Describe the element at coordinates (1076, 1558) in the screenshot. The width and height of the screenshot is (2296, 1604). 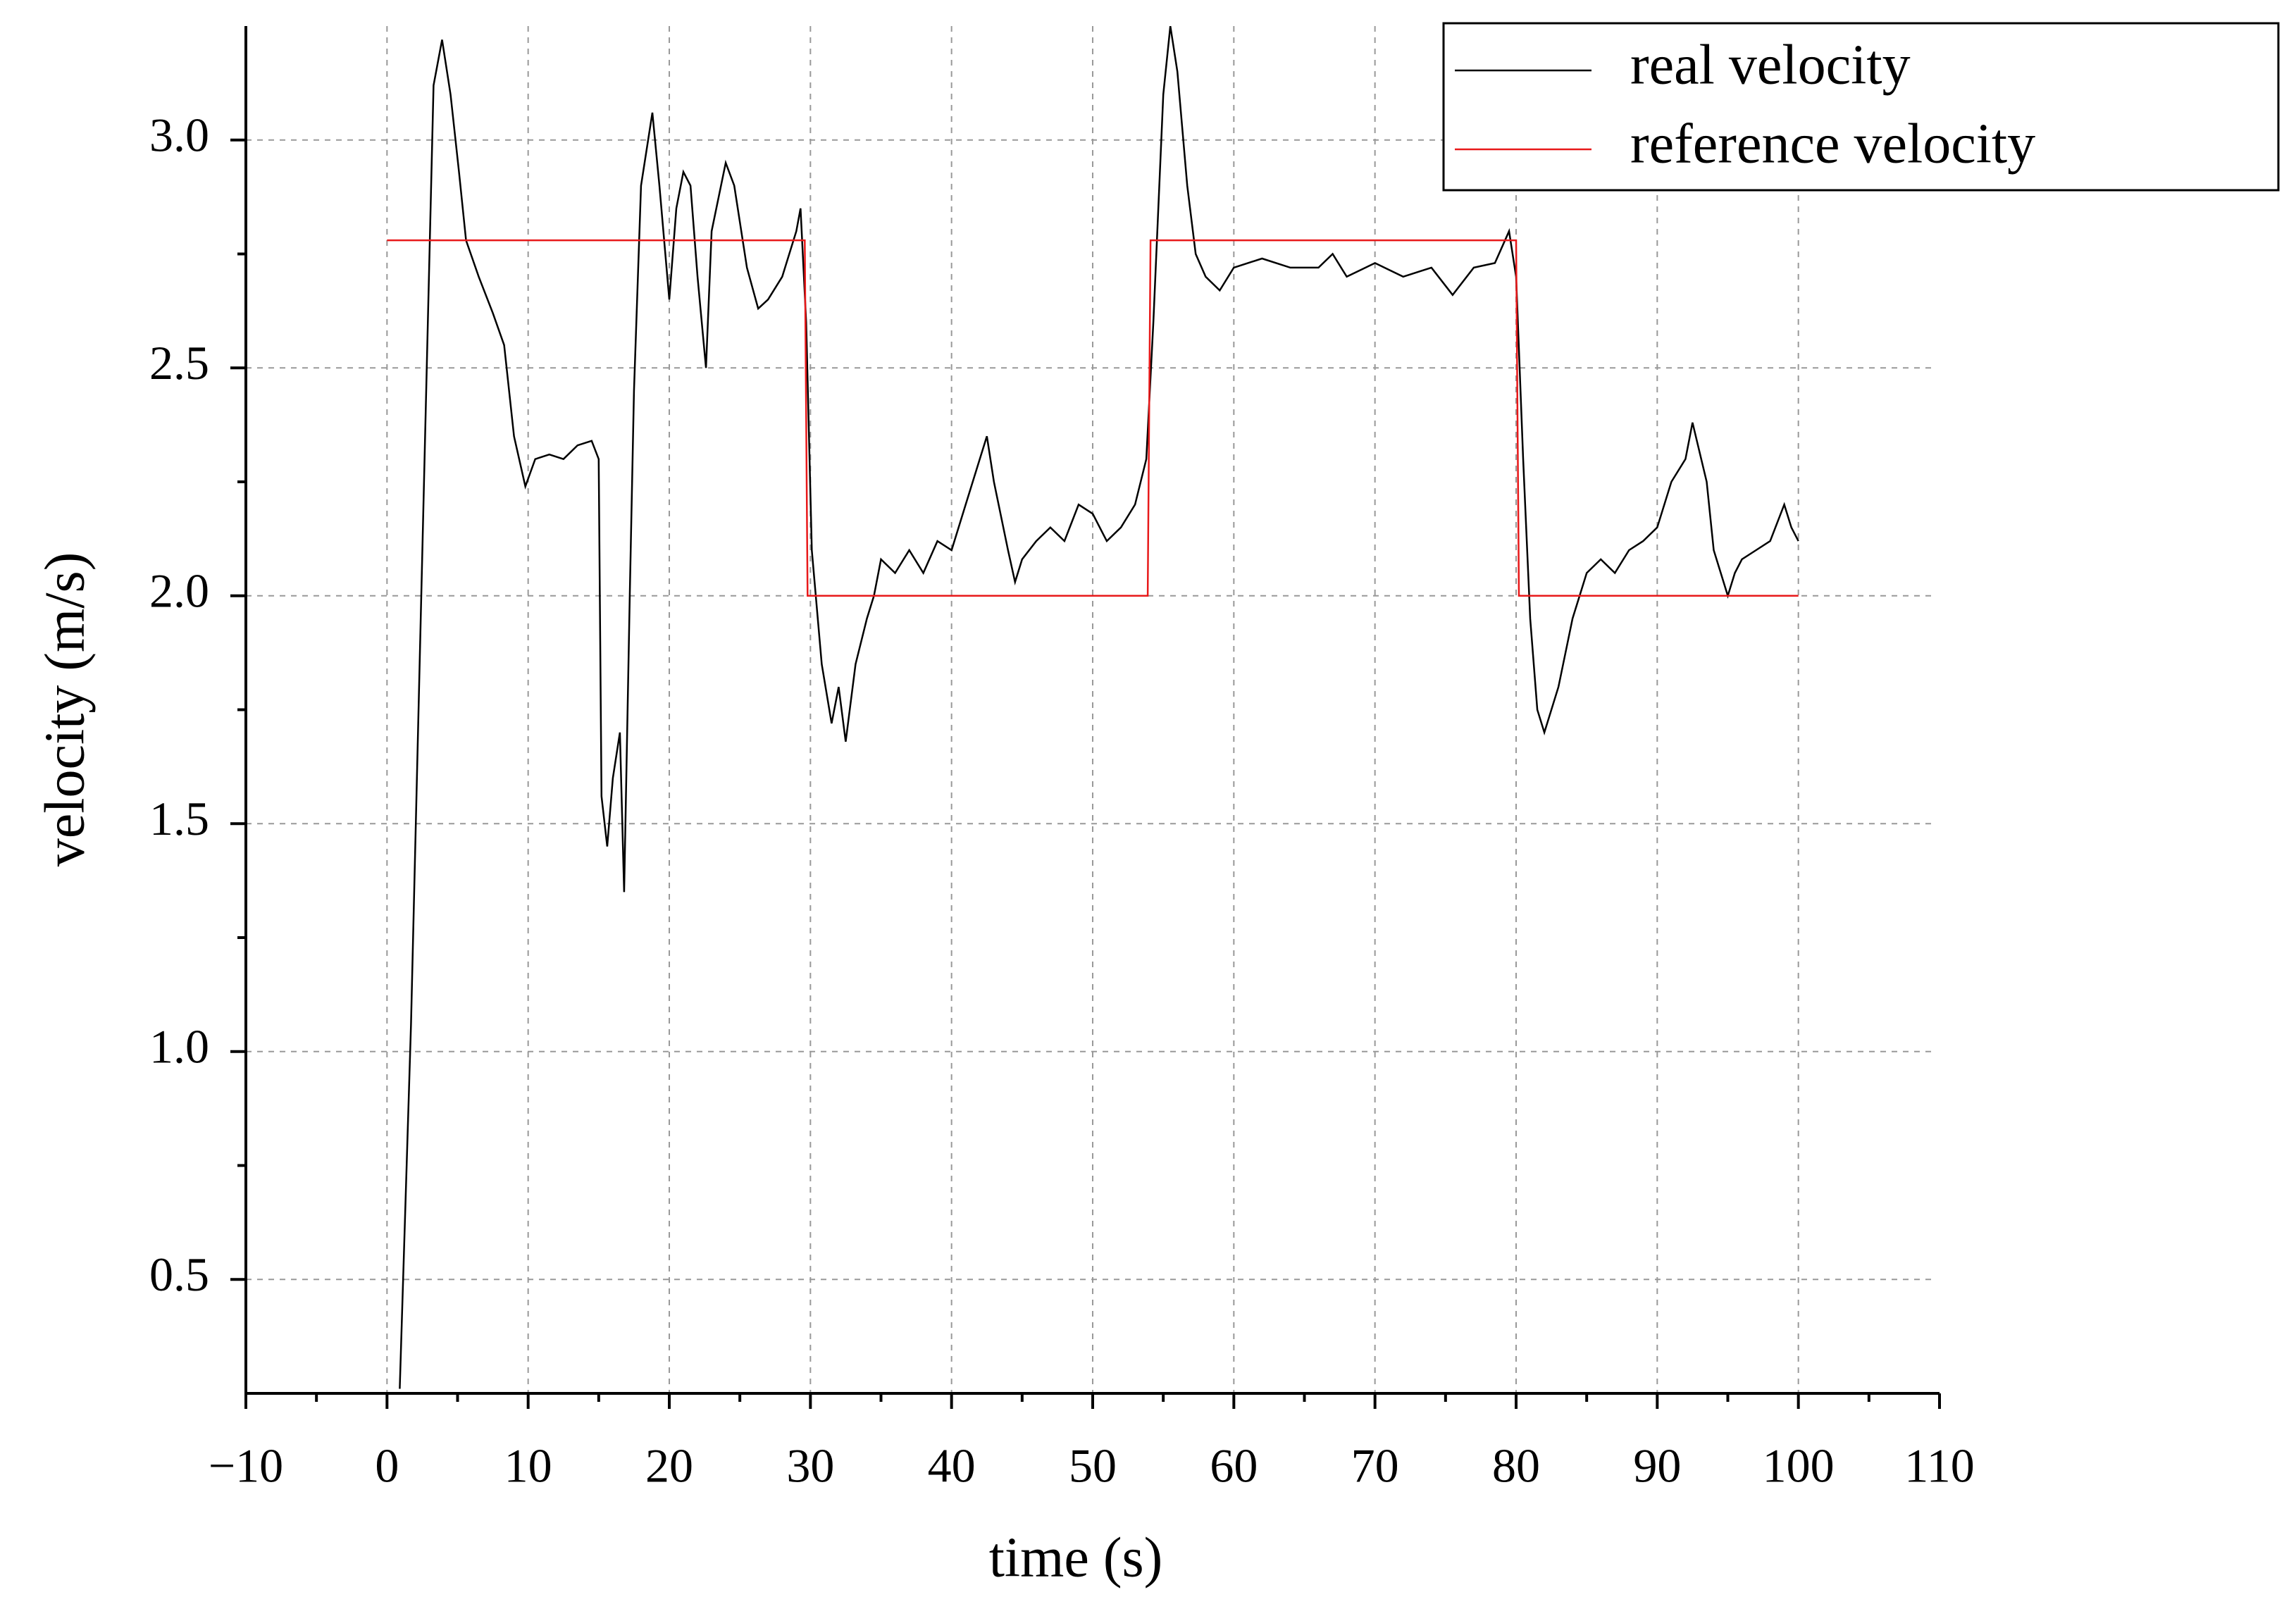
I see `x-axis-title: time (s)` at that location.